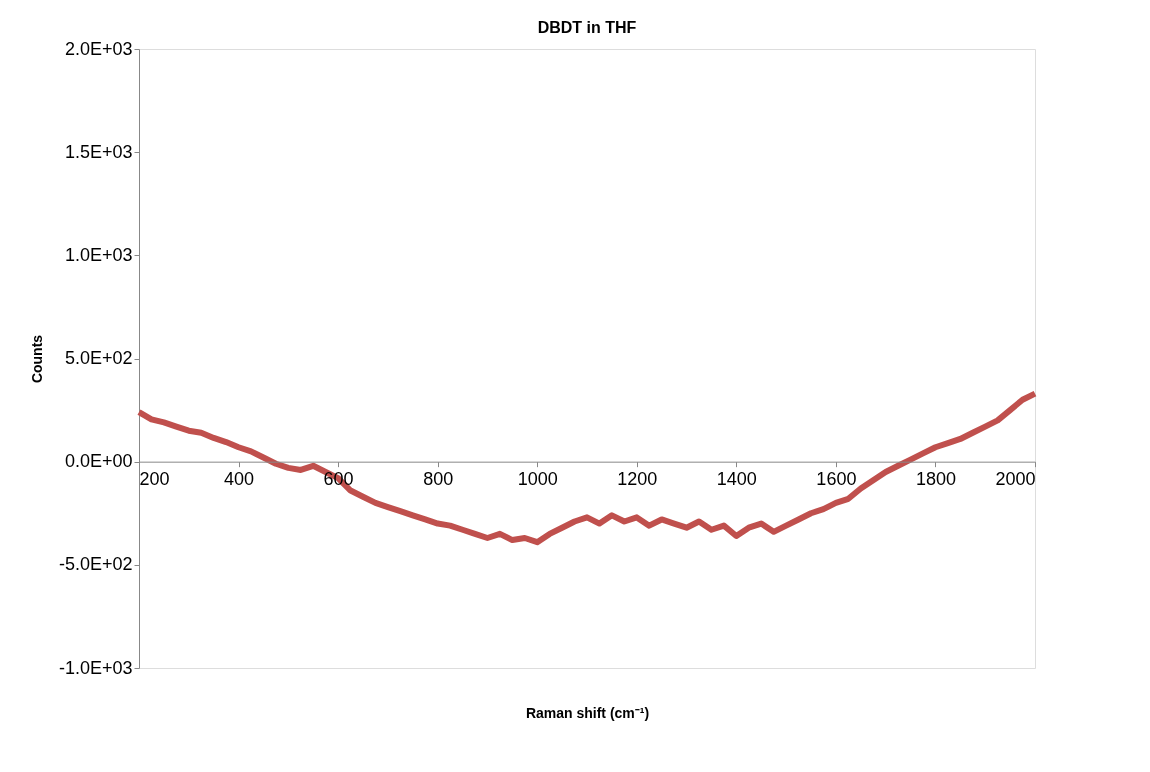 The image size is (1150, 772). What do you see at coordinates (537, 479) in the screenshot?
I see `x-tick-label: 1000` at bounding box center [537, 479].